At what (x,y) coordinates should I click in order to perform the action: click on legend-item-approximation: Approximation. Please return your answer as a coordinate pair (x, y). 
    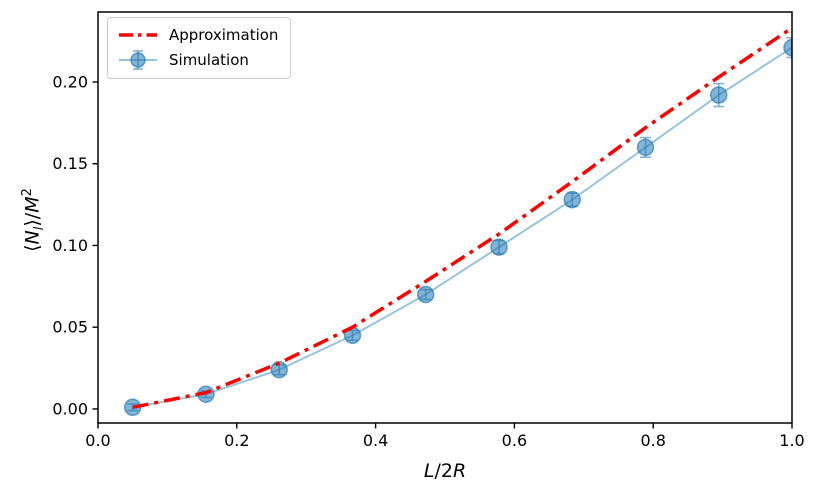
    Looking at the image, I should click on (198, 35).